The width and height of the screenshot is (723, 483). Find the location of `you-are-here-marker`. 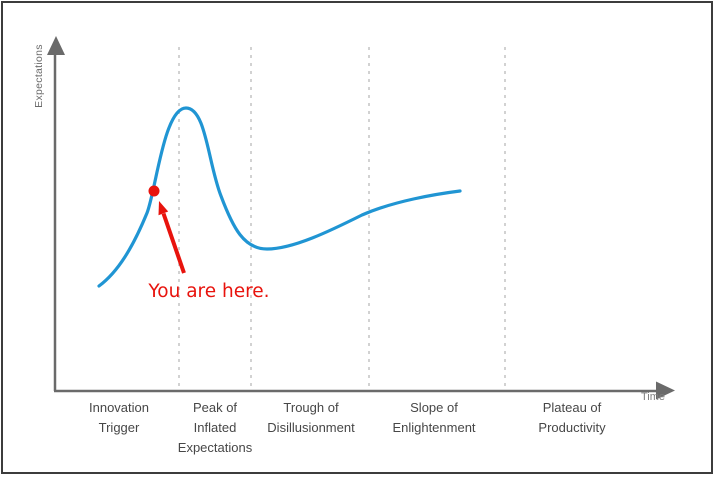

you-are-here-marker is located at coordinates (154, 191).